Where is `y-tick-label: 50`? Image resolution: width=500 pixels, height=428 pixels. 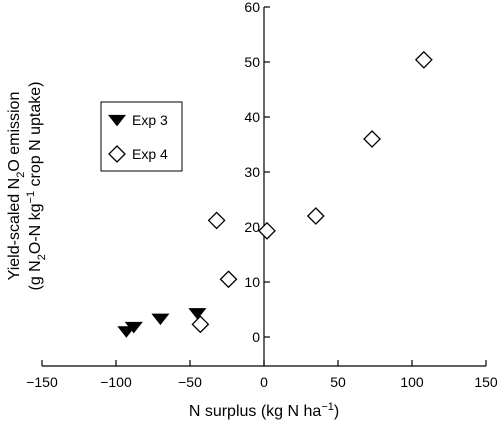
y-tick-label: 50 is located at coordinates (252, 62).